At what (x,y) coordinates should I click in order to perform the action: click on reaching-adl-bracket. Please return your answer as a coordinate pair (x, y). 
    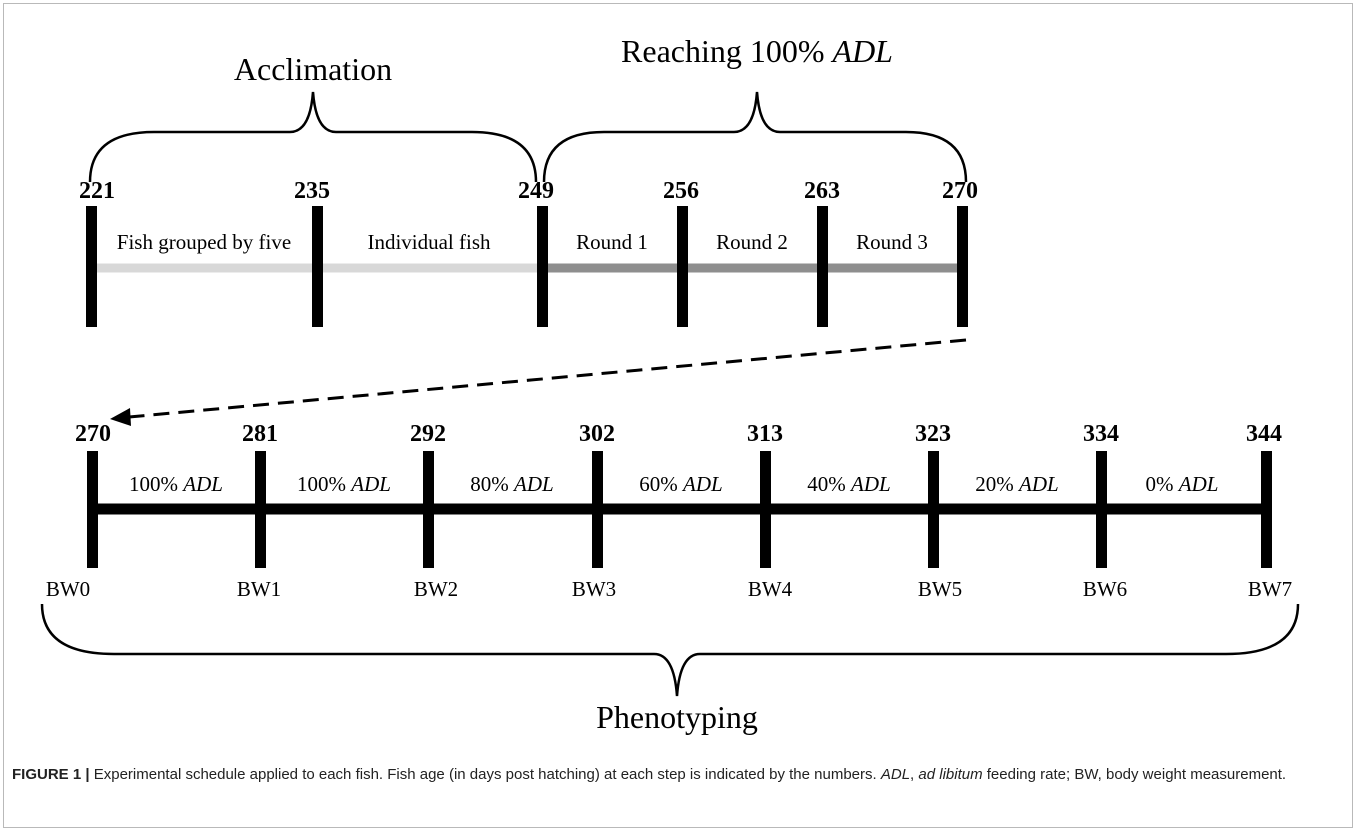
    Looking at the image, I should click on (755, 137).